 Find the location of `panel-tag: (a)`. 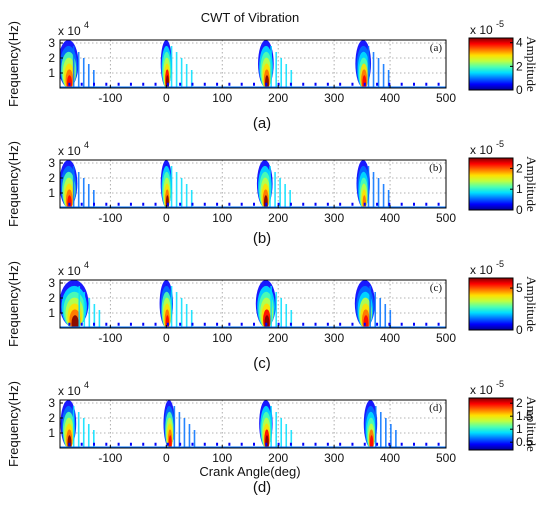

panel-tag: (a) is located at coordinates (436, 48).